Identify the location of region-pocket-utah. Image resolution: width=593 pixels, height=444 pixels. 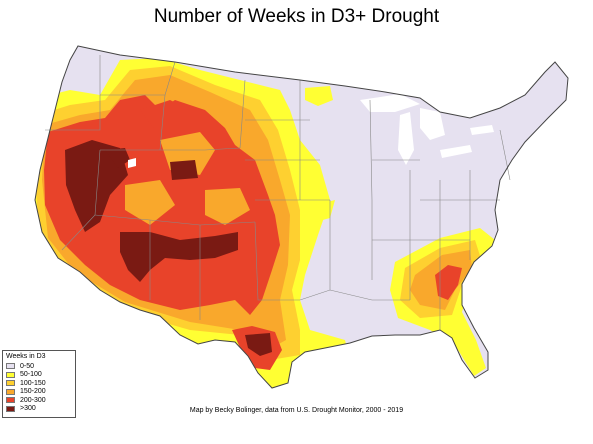
(150, 202).